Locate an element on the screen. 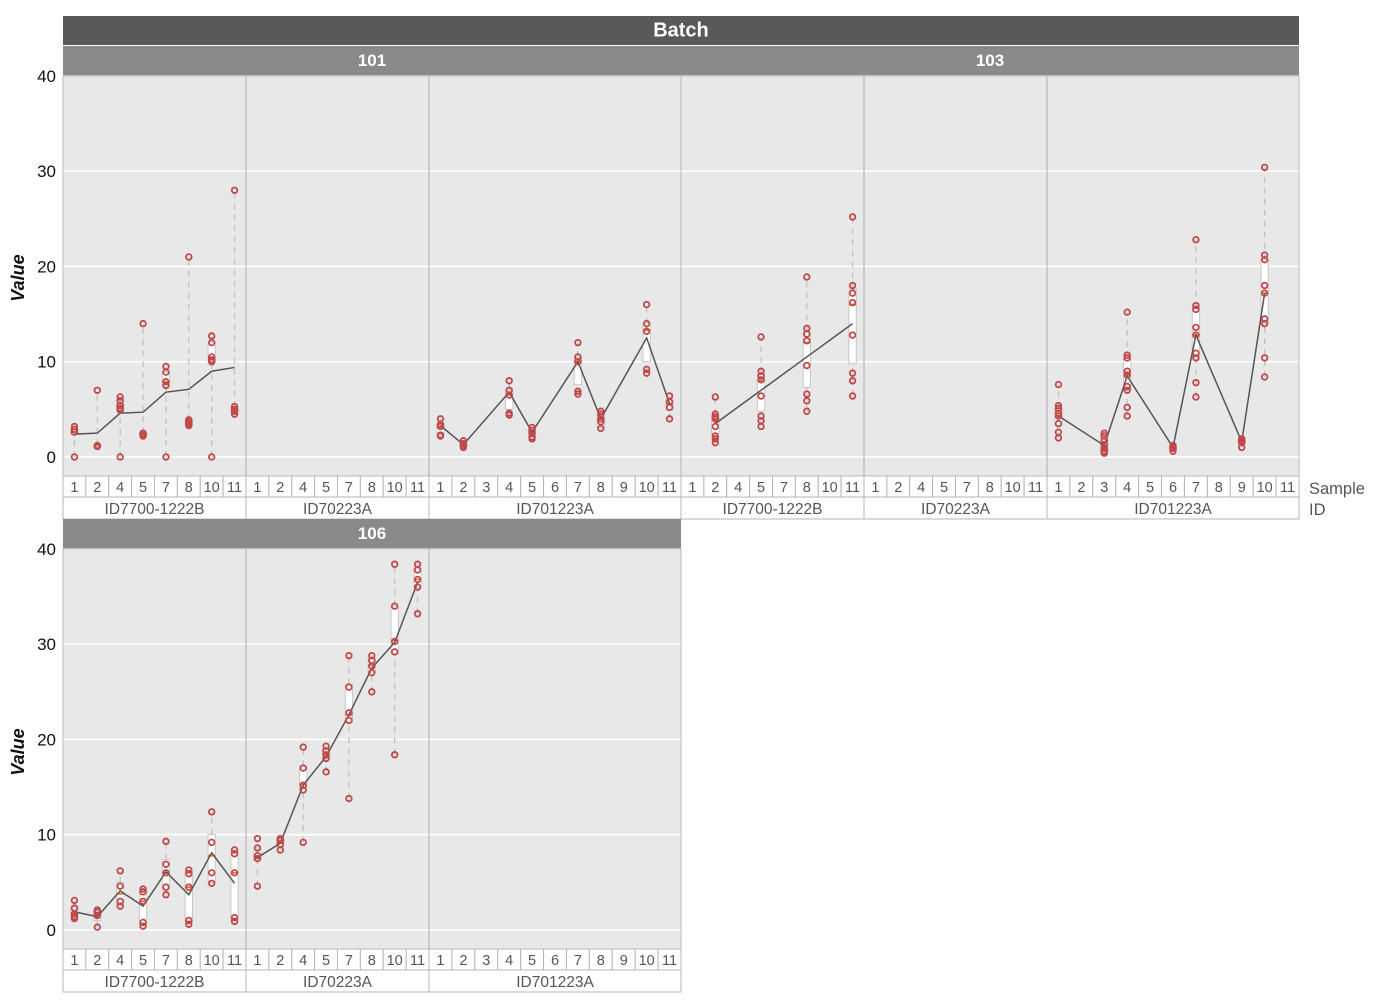 The width and height of the screenshot is (1380, 1002). id-group-ID701223A: 1 2 3 4 5 6 7 8 9 10 11 ID701223A is located at coordinates (1173, 298).